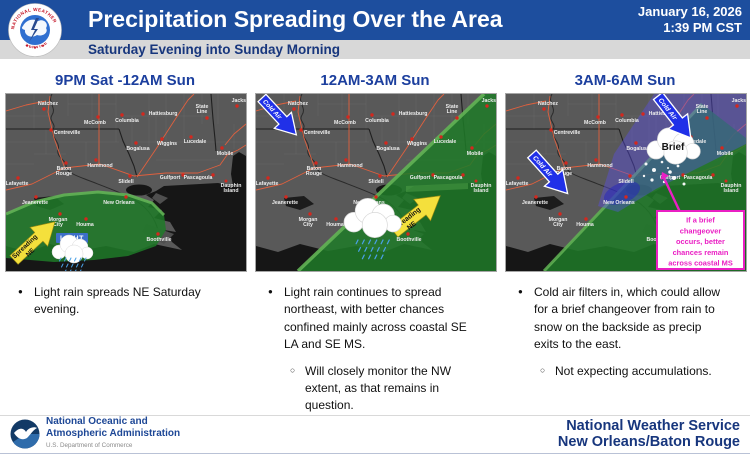 The image size is (750, 454). What do you see at coordinates (700, 220) in the screenshot?
I see `svg-text: If a brief` at bounding box center [700, 220].